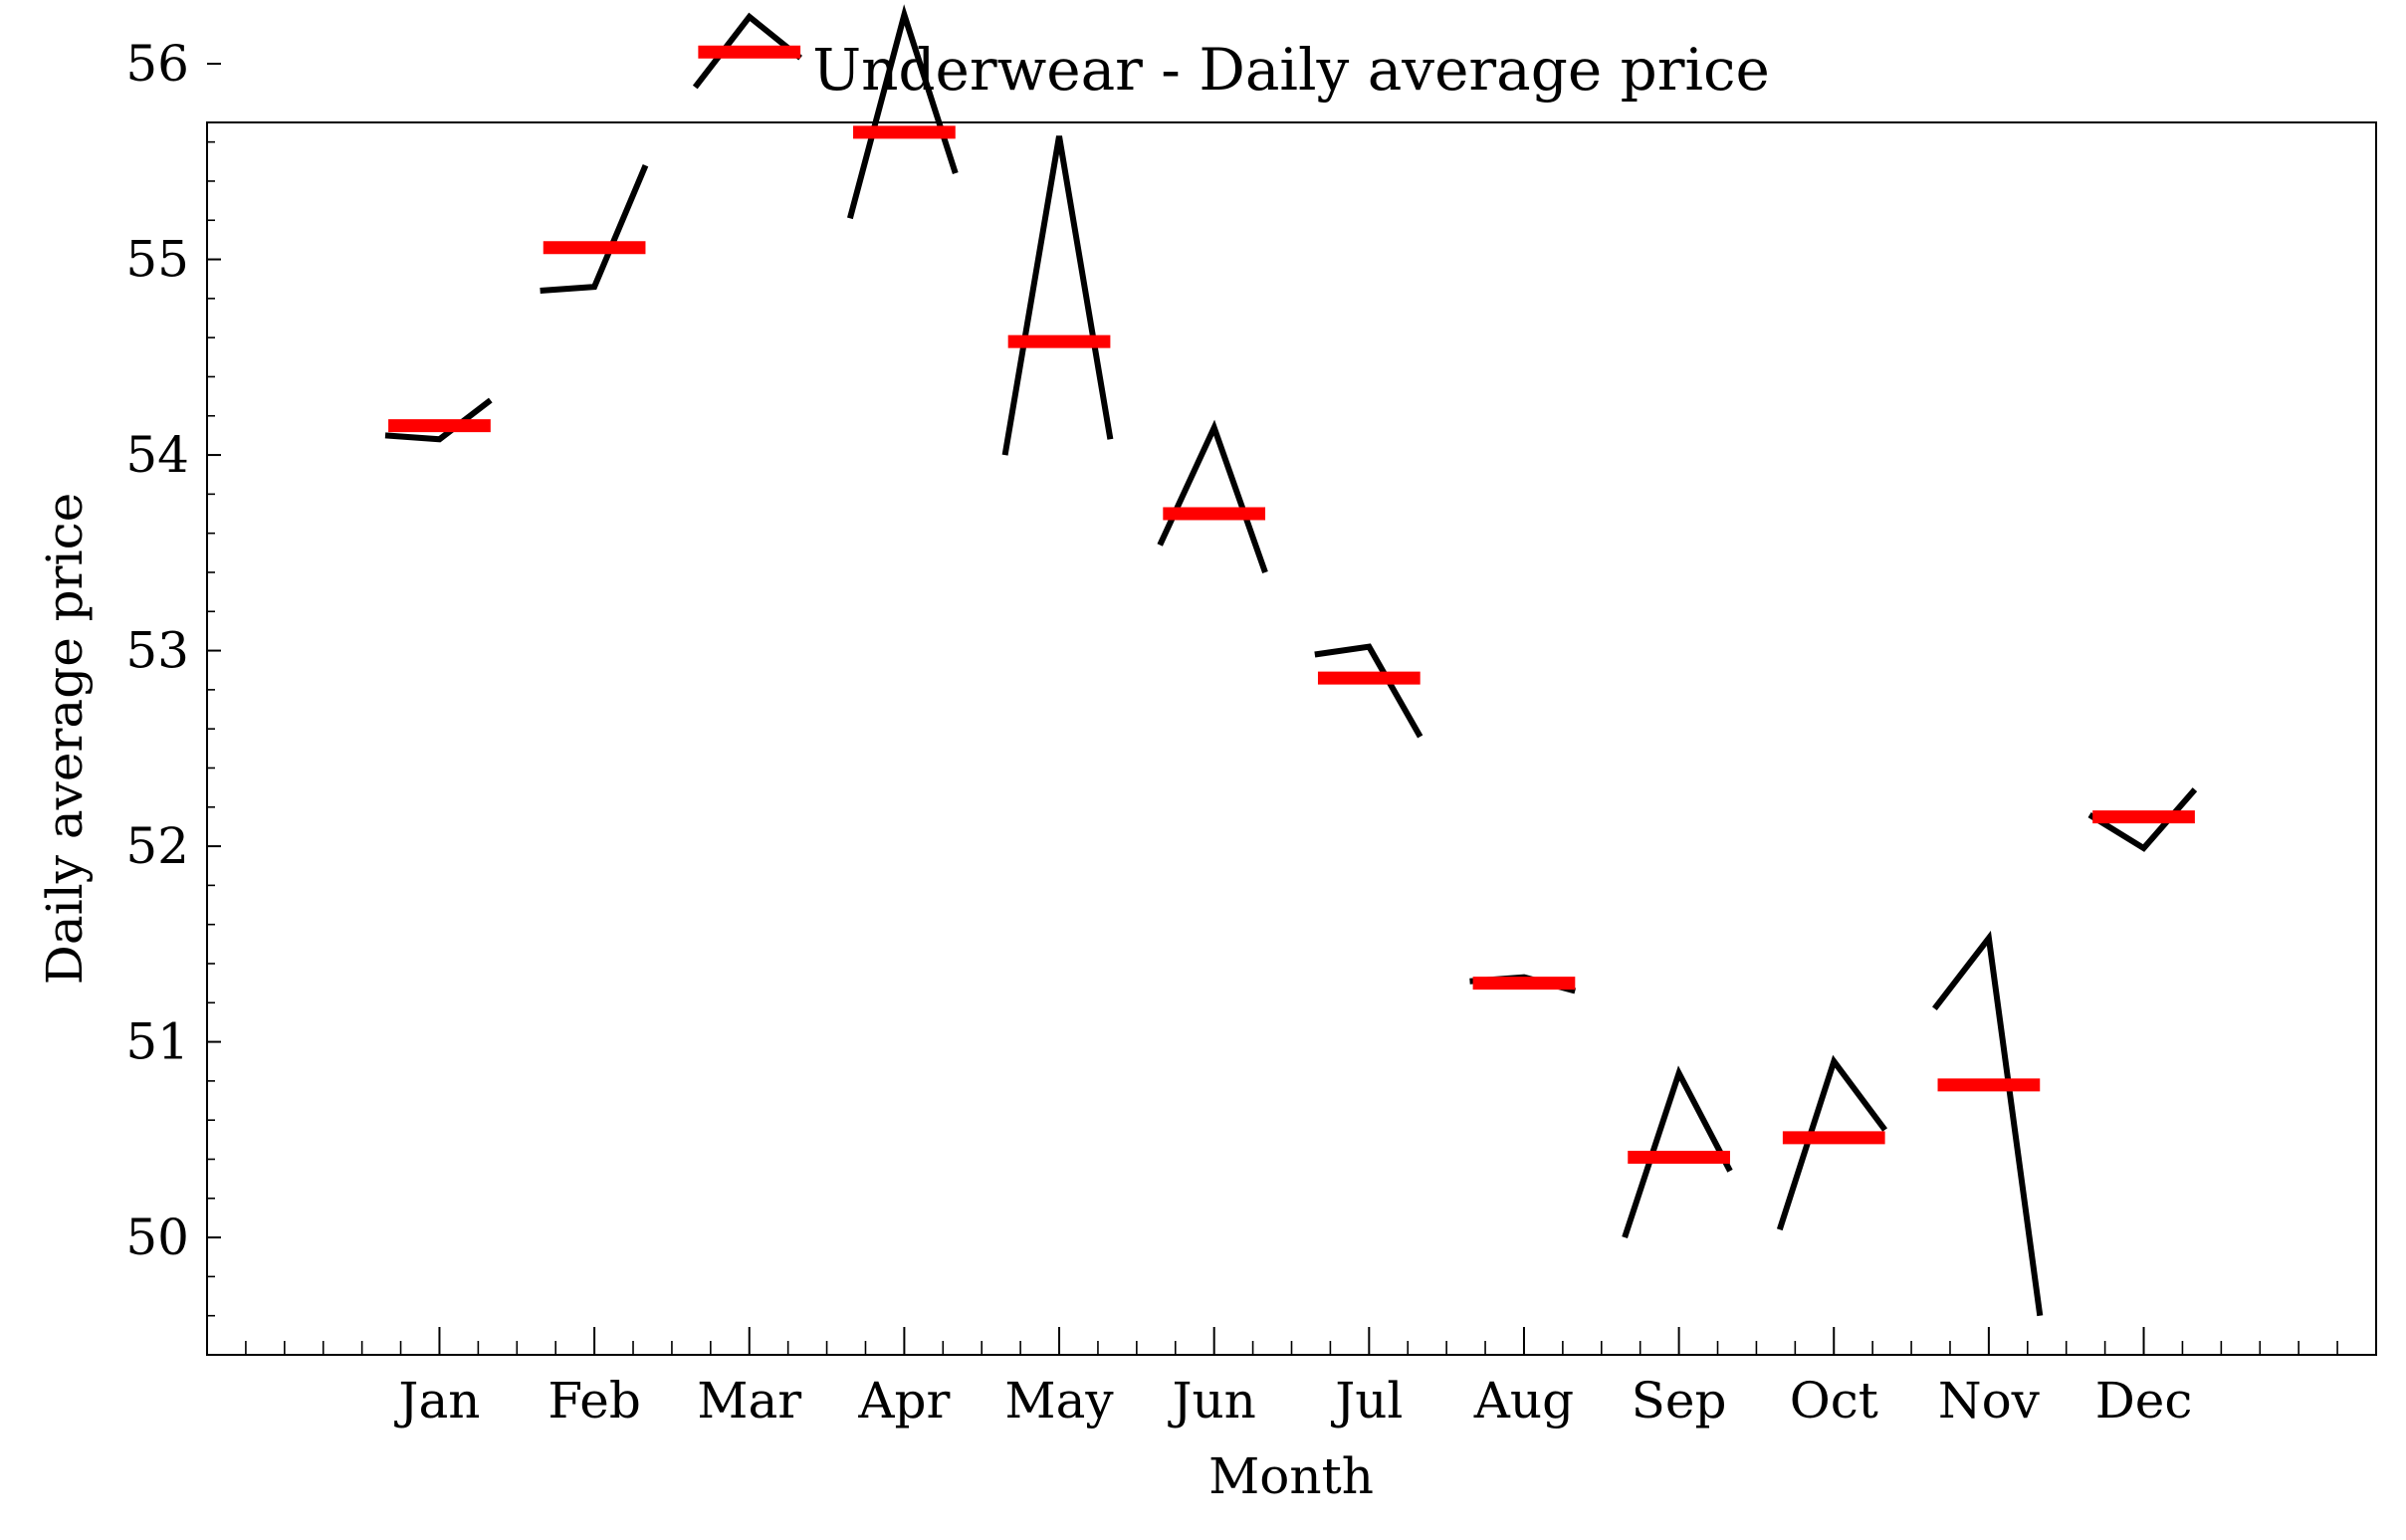 This screenshot has width=2406, height=1540. Describe the element at coordinates (65, 739) in the screenshot. I see `y-axis-label: Daily average price` at that location.